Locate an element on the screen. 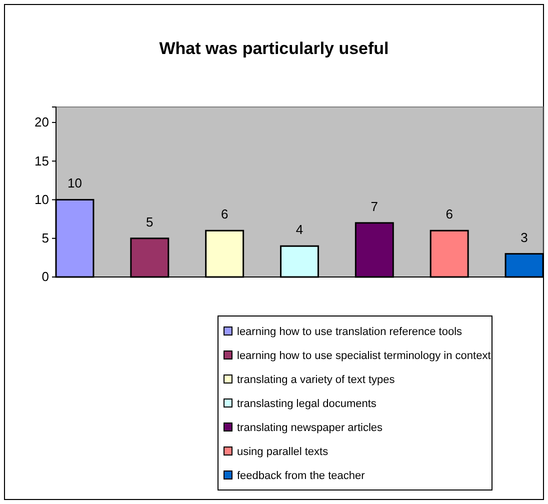 The height and width of the screenshot is (504, 548). legend-label: learning how to use specialist terminology in context is located at coordinates (364, 356).